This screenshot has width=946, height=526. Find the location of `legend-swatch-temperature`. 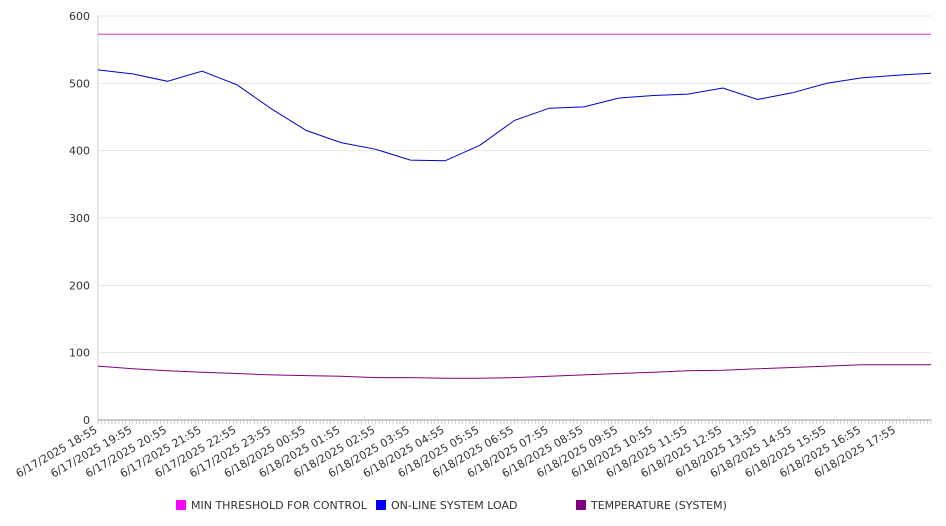

legend-swatch-temperature is located at coordinates (581, 505).